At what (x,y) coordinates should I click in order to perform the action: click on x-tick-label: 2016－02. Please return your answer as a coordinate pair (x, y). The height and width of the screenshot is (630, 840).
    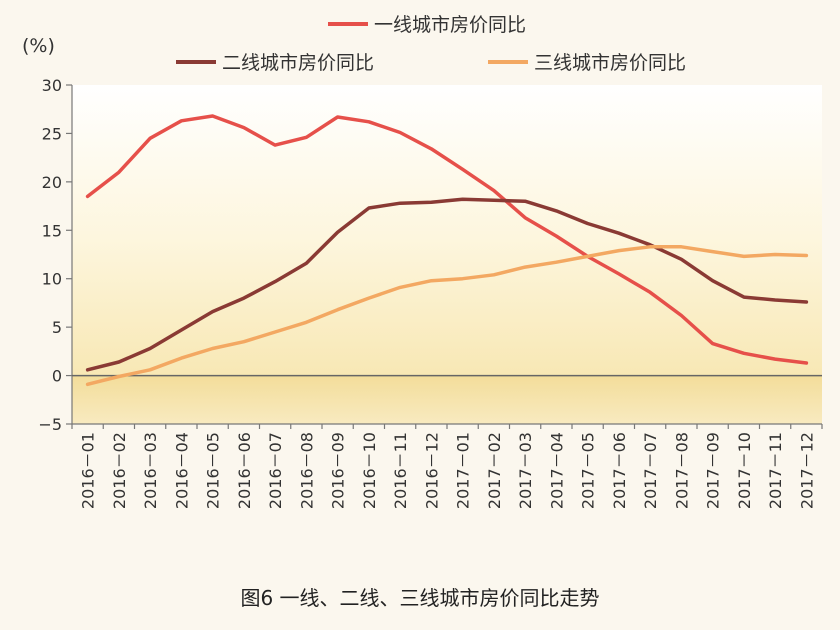
    Looking at the image, I should click on (119, 470).